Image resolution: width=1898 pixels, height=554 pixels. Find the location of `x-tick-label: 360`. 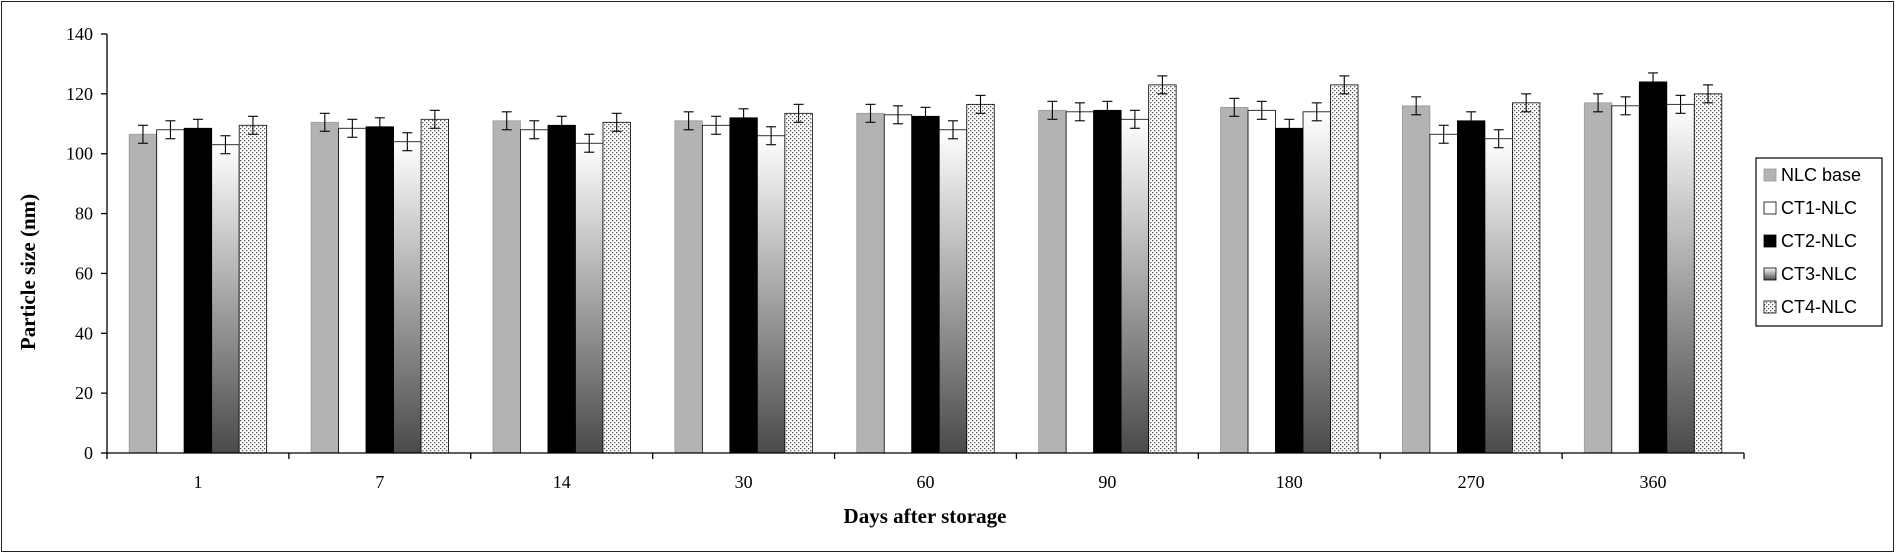

x-tick-label: 360 is located at coordinates (1653, 482).